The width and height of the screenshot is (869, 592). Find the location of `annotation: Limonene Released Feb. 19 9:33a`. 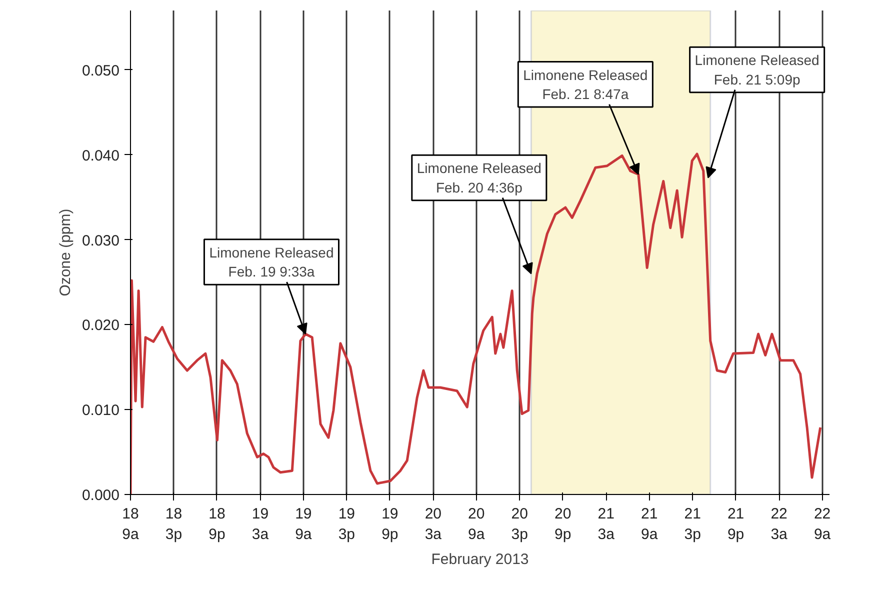

annotation: Limonene Released Feb. 19 9:33a is located at coordinates (271, 262).